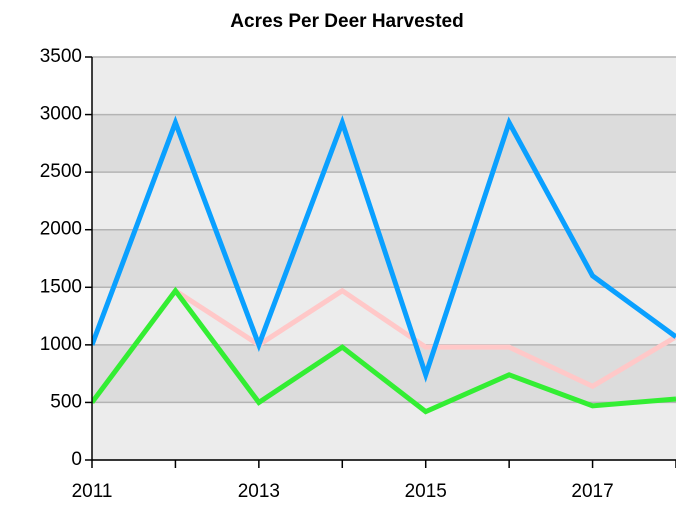 This screenshot has height=505, width=676. I want to click on x-tick-label: 2011, so click(92, 491).